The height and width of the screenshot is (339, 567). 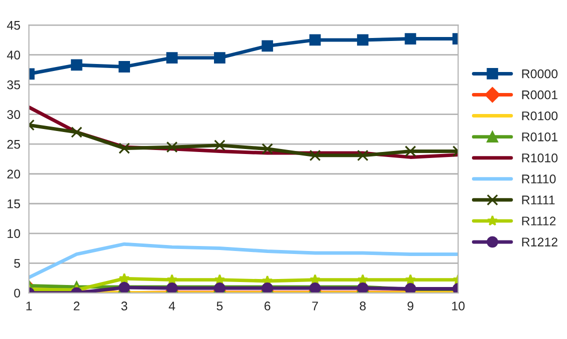 What do you see at coordinates (124, 306) in the screenshot?
I see `x-tick-label: 3` at bounding box center [124, 306].